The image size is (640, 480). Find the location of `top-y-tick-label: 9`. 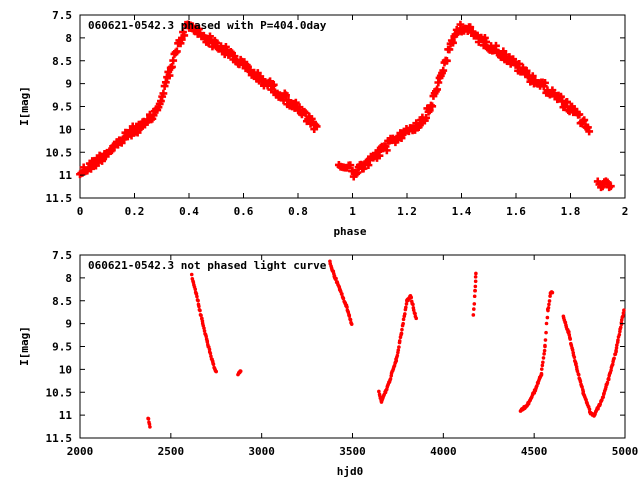

top-y-tick-label: 9 is located at coordinates (68, 84).